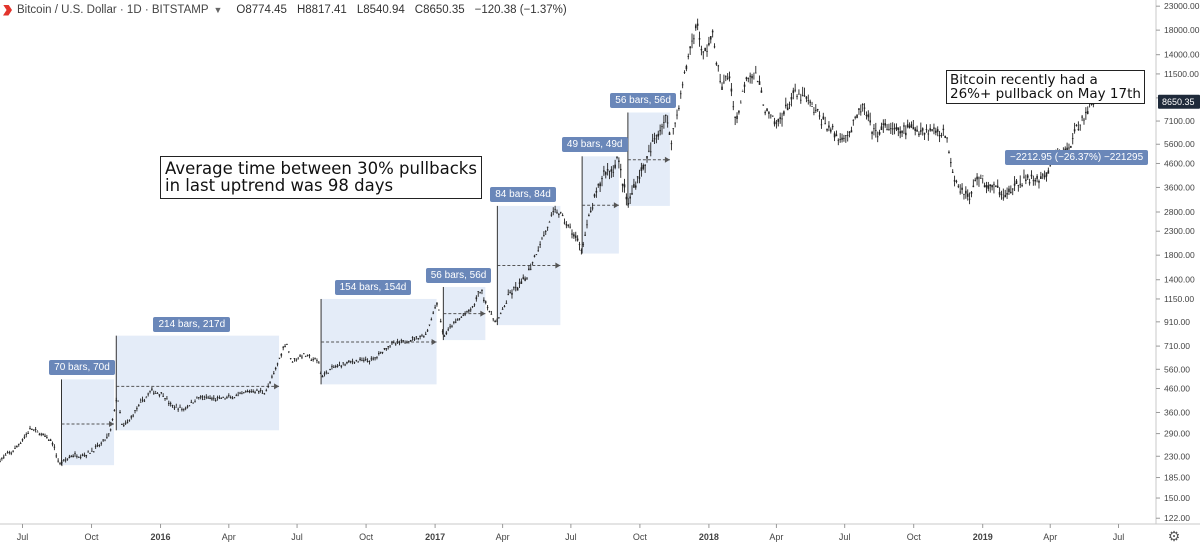 This screenshot has height=547, width=1200. Describe the element at coordinates (279, 186) in the screenshot. I see `pullback-note-line2: in last uptrend was 98 days` at that location.